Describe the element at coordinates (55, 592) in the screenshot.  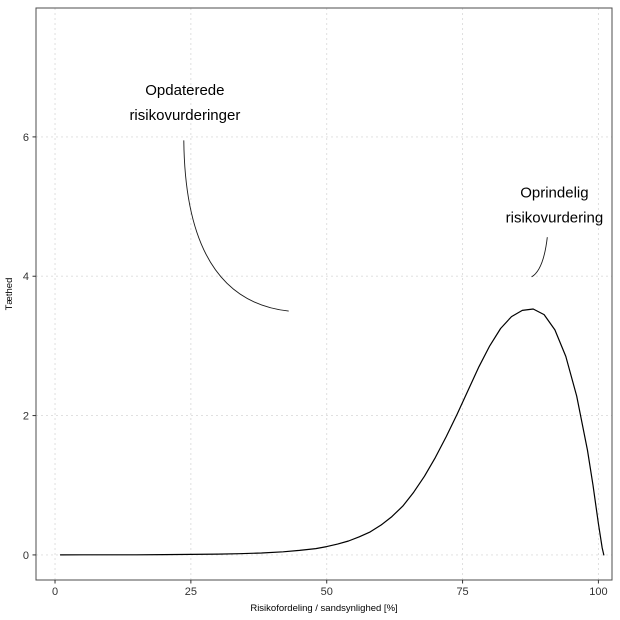
I see `x-tick-label: 0` at that location.